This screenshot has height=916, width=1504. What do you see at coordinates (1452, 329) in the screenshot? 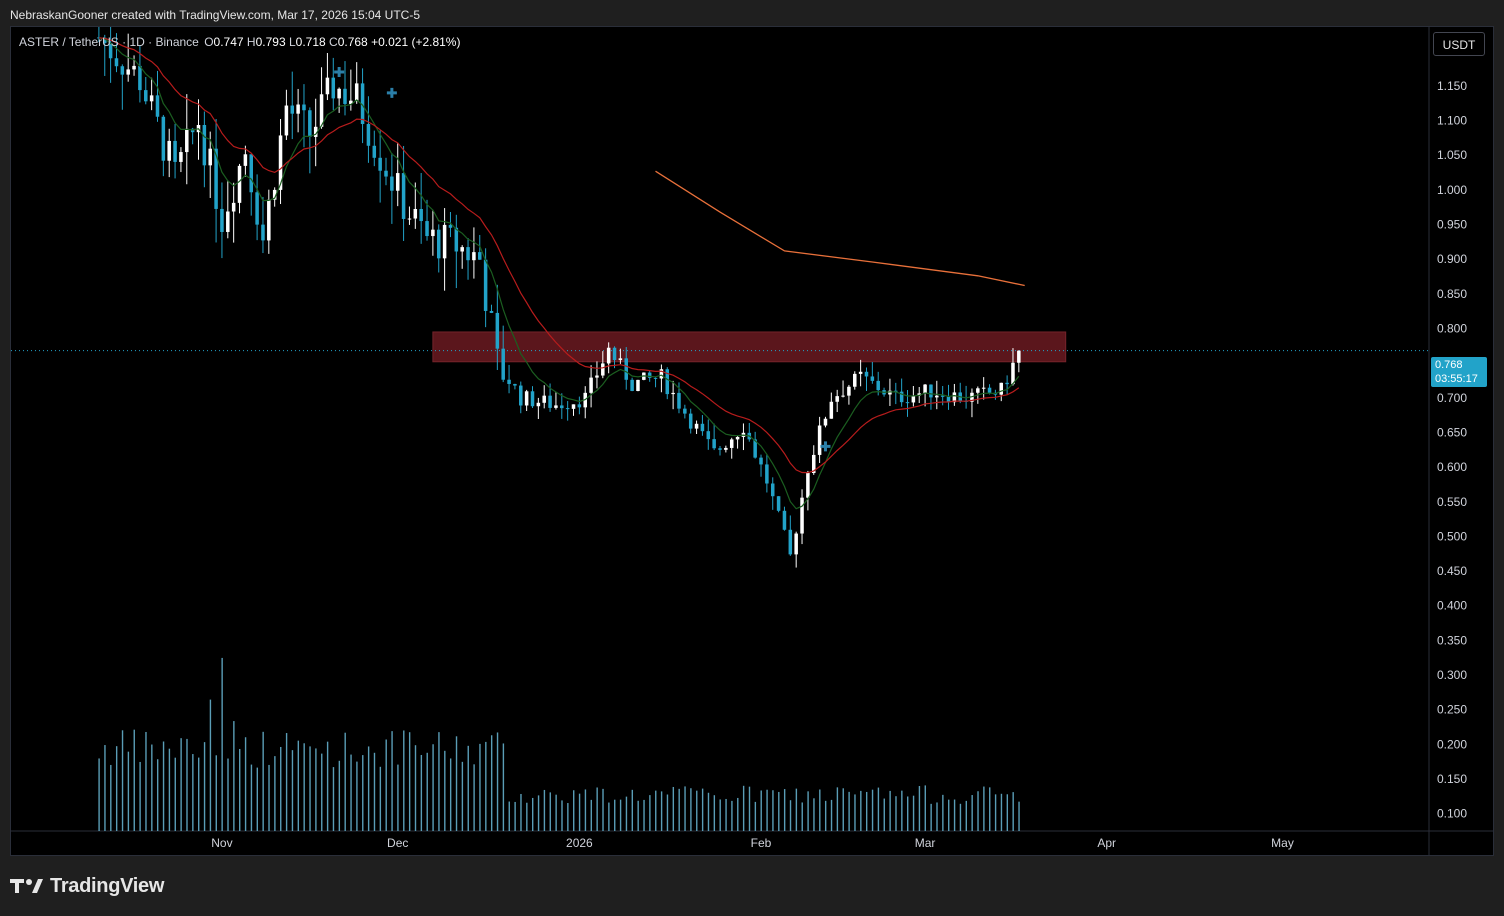
I see `price-tick-label: 0.800` at bounding box center [1452, 329].